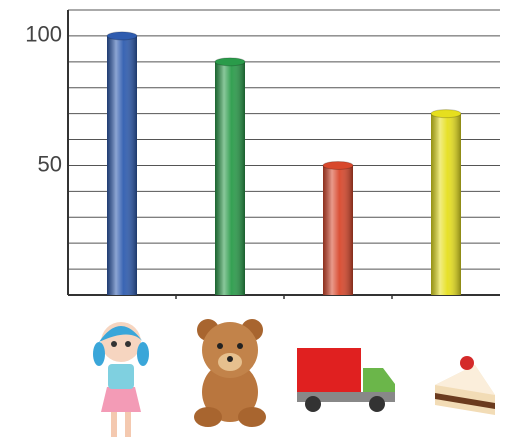  What do you see at coordinates (230, 373) in the screenshot?
I see `bear-icon` at bounding box center [230, 373].